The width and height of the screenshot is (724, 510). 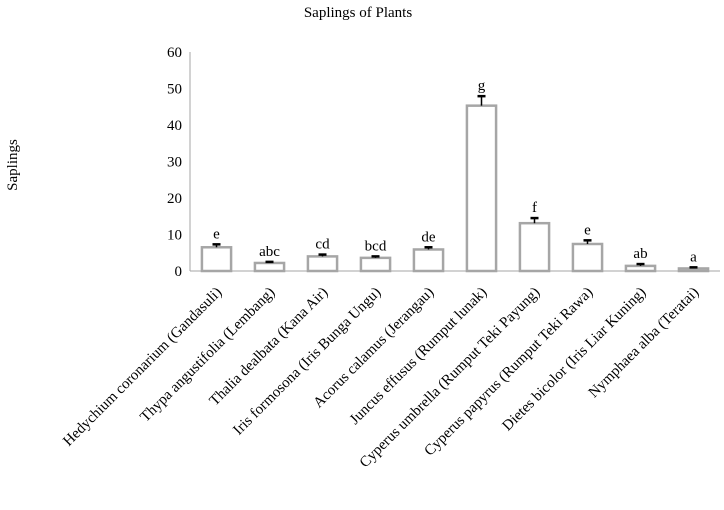 I want to click on y-tick-label: 0, so click(x=179, y=272).